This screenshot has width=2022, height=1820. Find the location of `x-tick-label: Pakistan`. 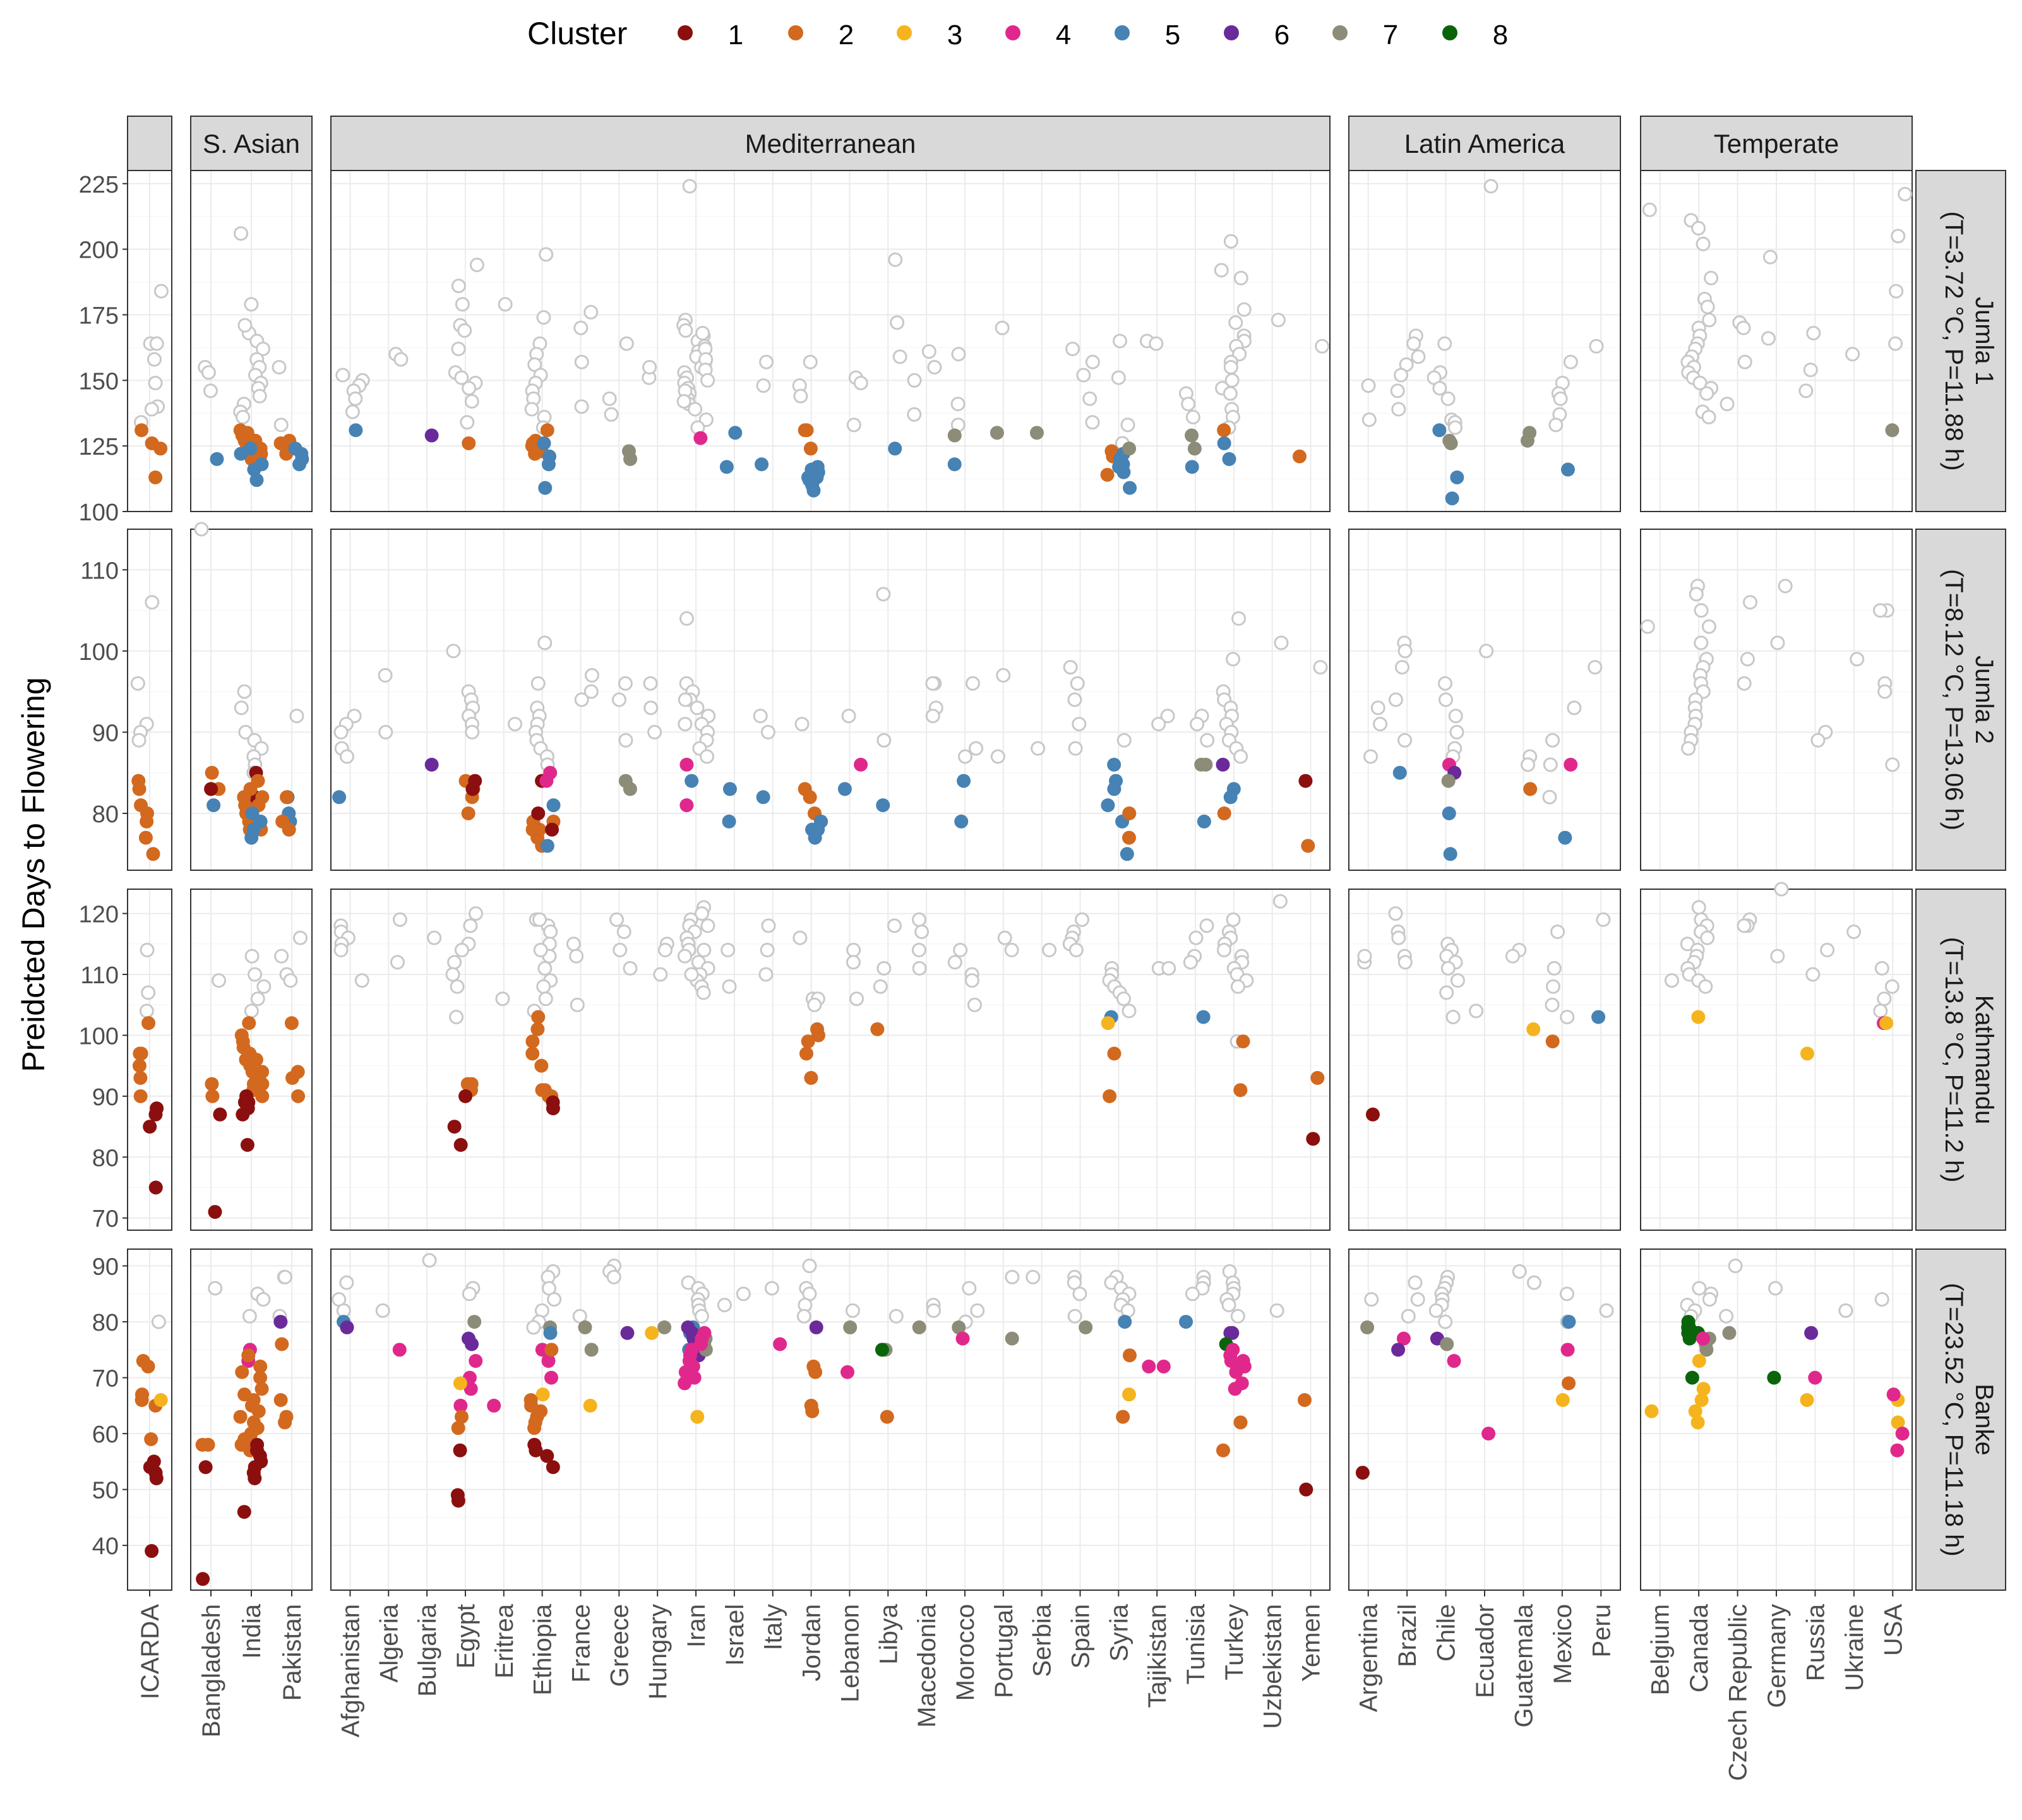

x-tick-label: Pakistan is located at coordinates (292, 1652).